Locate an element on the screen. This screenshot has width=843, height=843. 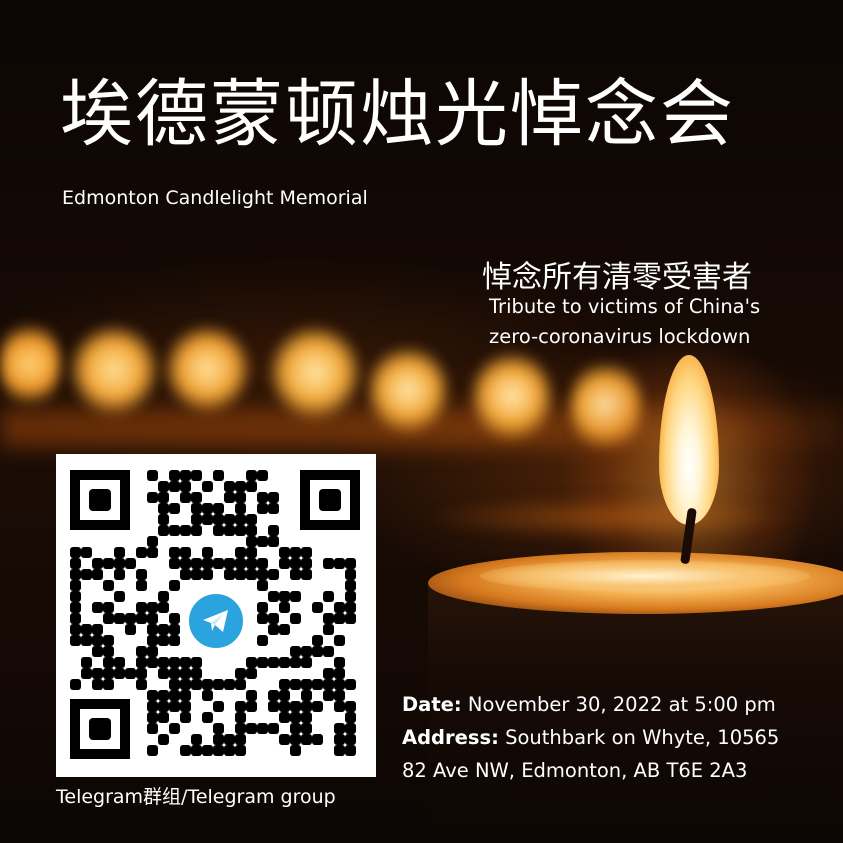
address-value-line-2: 82 Ave NW, Edmonton, AB T6E 2A3 is located at coordinates (575, 770).